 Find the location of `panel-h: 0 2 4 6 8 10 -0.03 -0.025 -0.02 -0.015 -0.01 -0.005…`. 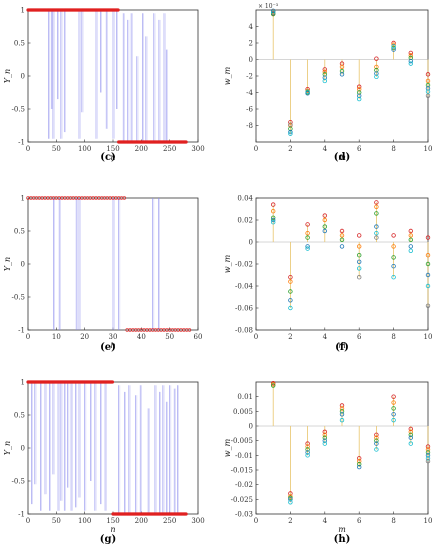

panel-h: 0 2 4 6 8 10 -0.03 -0.025 -0.02 -0.015 -0.01 -0.005… is located at coordinates (327, 462).